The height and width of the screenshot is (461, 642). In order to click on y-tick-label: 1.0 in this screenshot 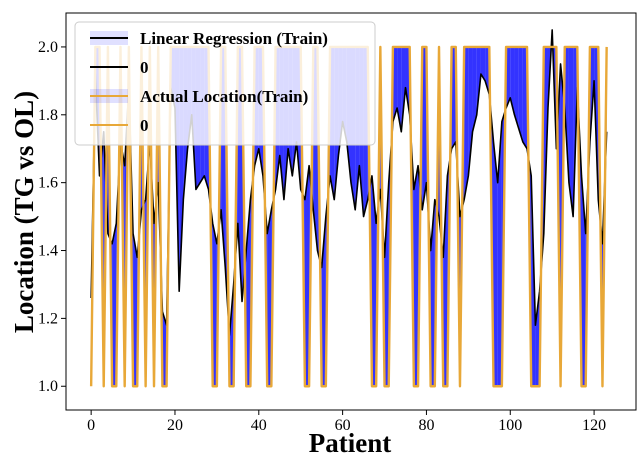, I will do `click(48, 386)`.